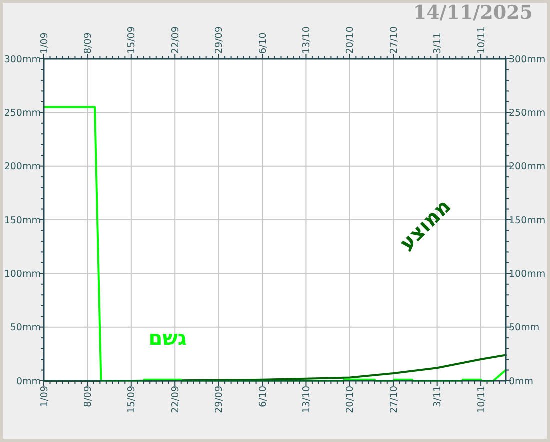  I want to click on series-label: גשם, so click(167, 338).